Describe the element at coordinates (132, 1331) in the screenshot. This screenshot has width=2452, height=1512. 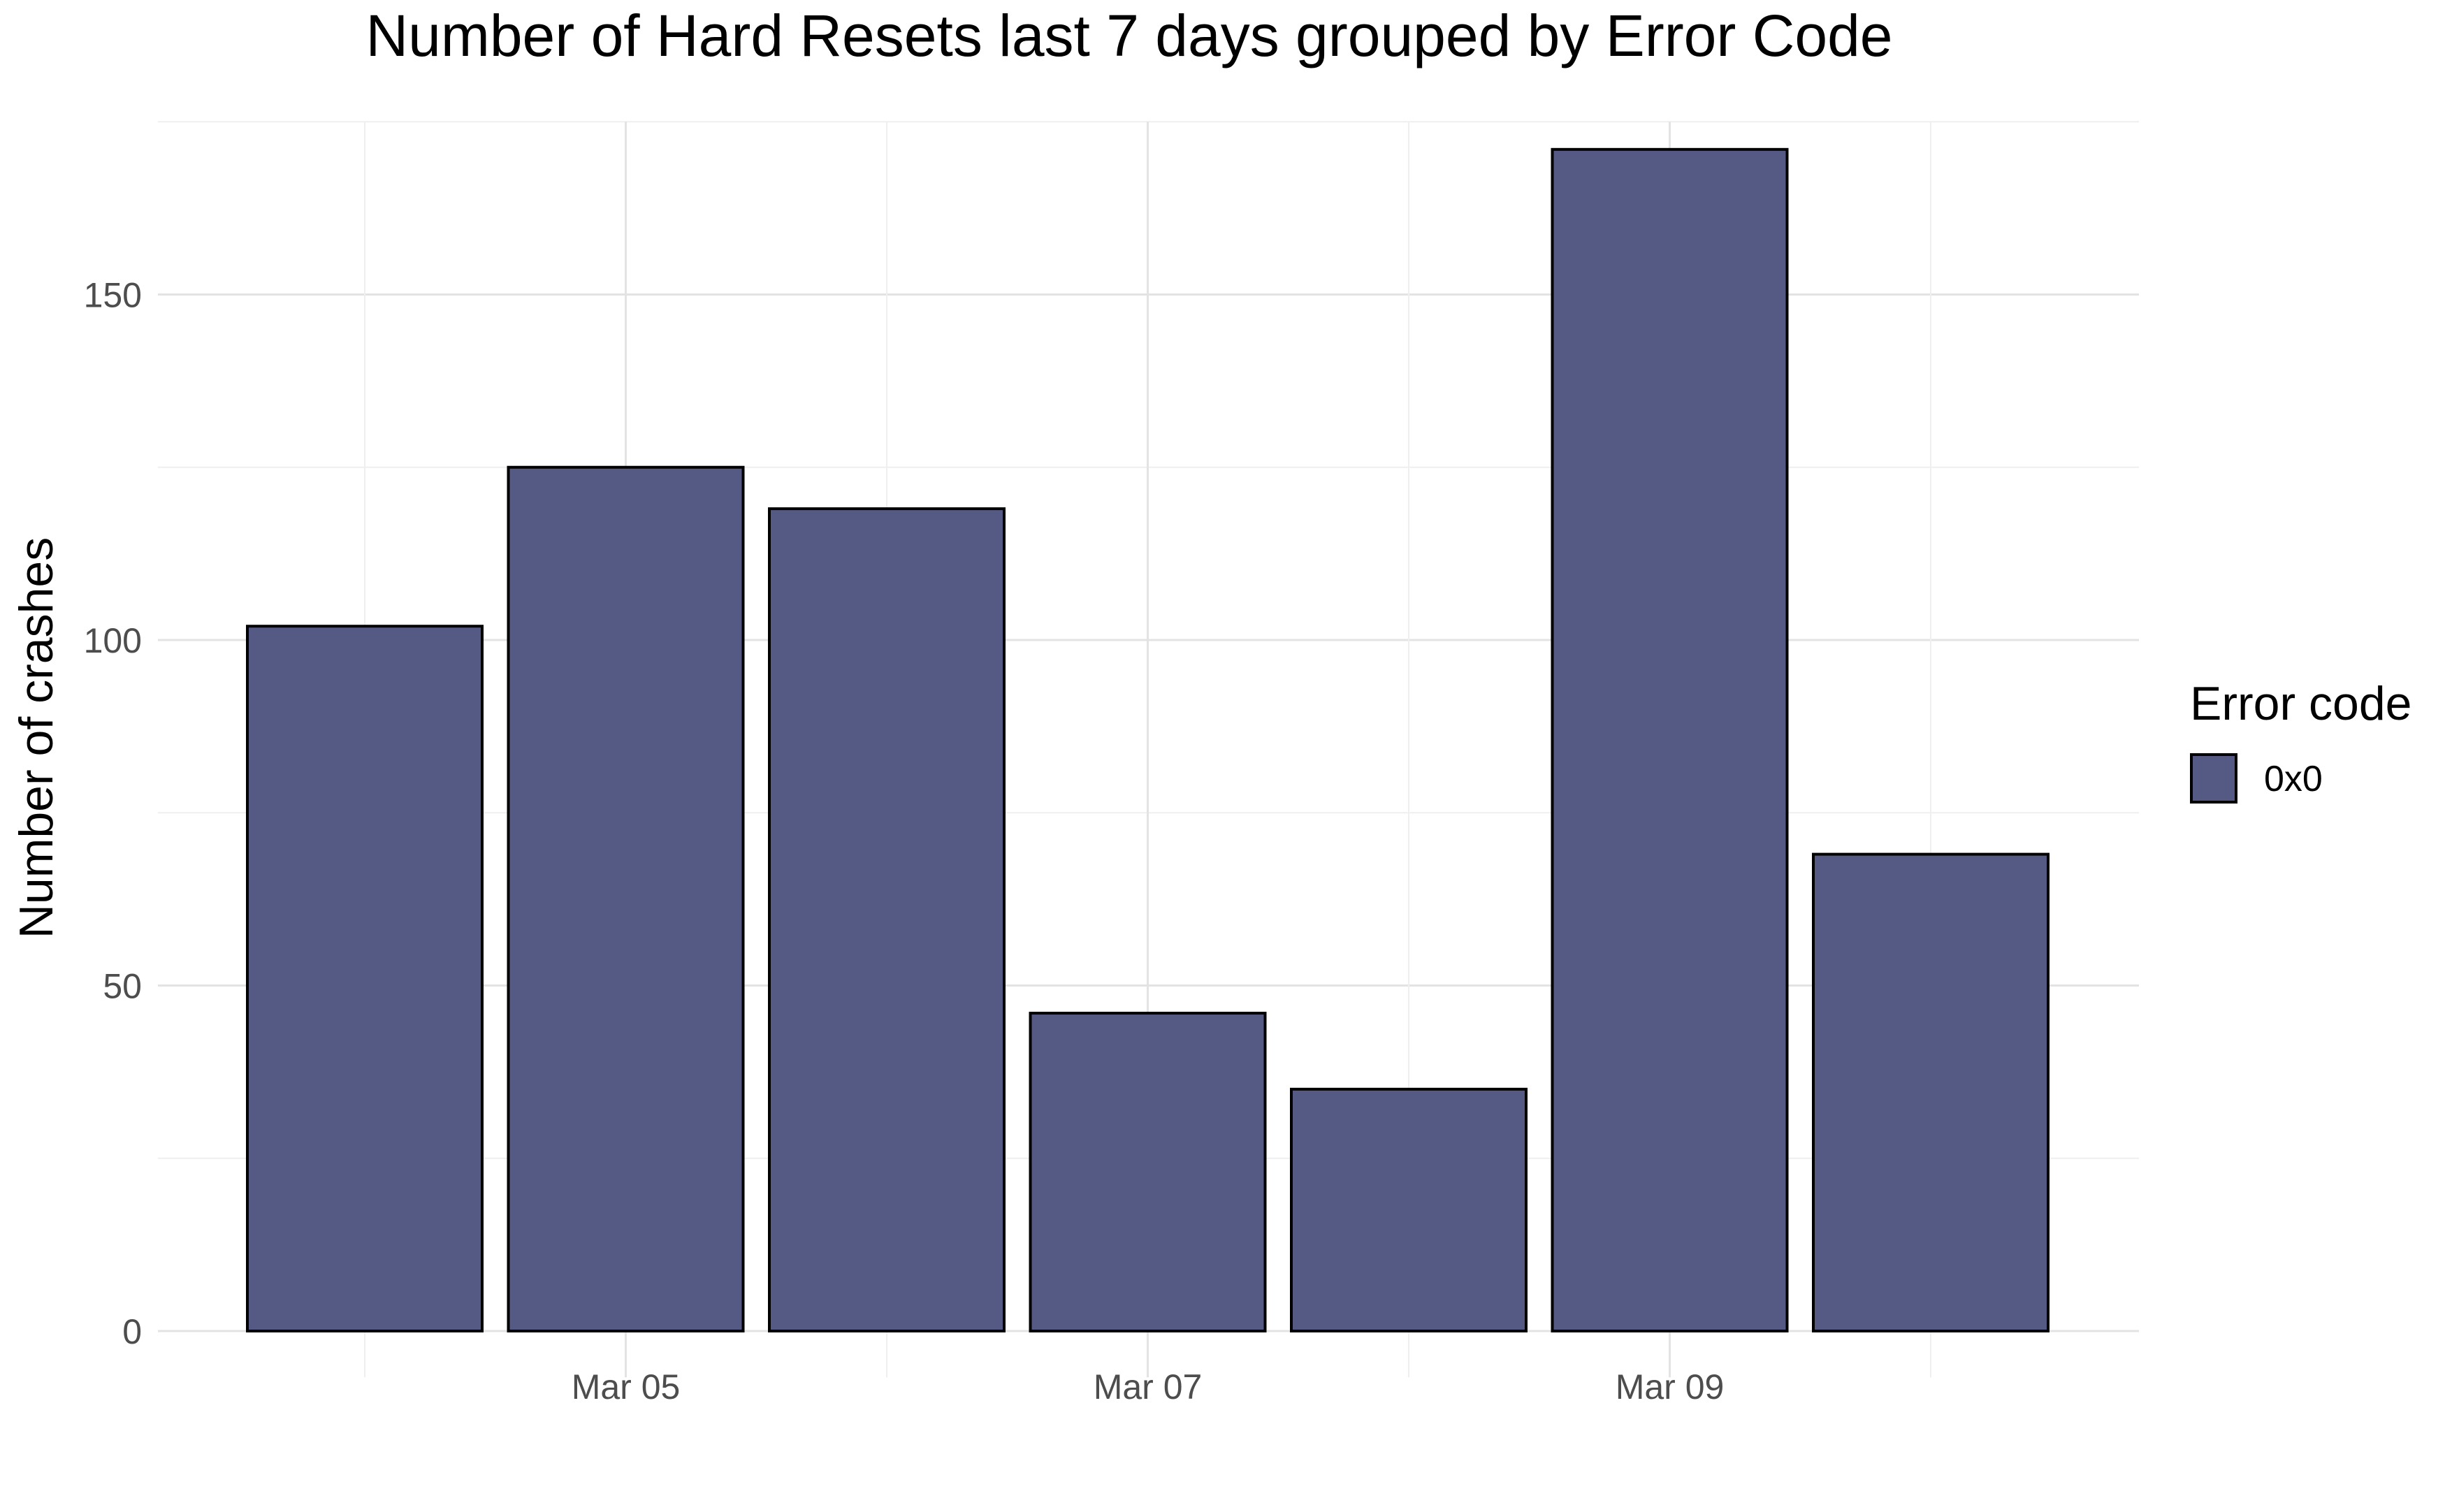
I see `y-tick-label: 0` at that location.